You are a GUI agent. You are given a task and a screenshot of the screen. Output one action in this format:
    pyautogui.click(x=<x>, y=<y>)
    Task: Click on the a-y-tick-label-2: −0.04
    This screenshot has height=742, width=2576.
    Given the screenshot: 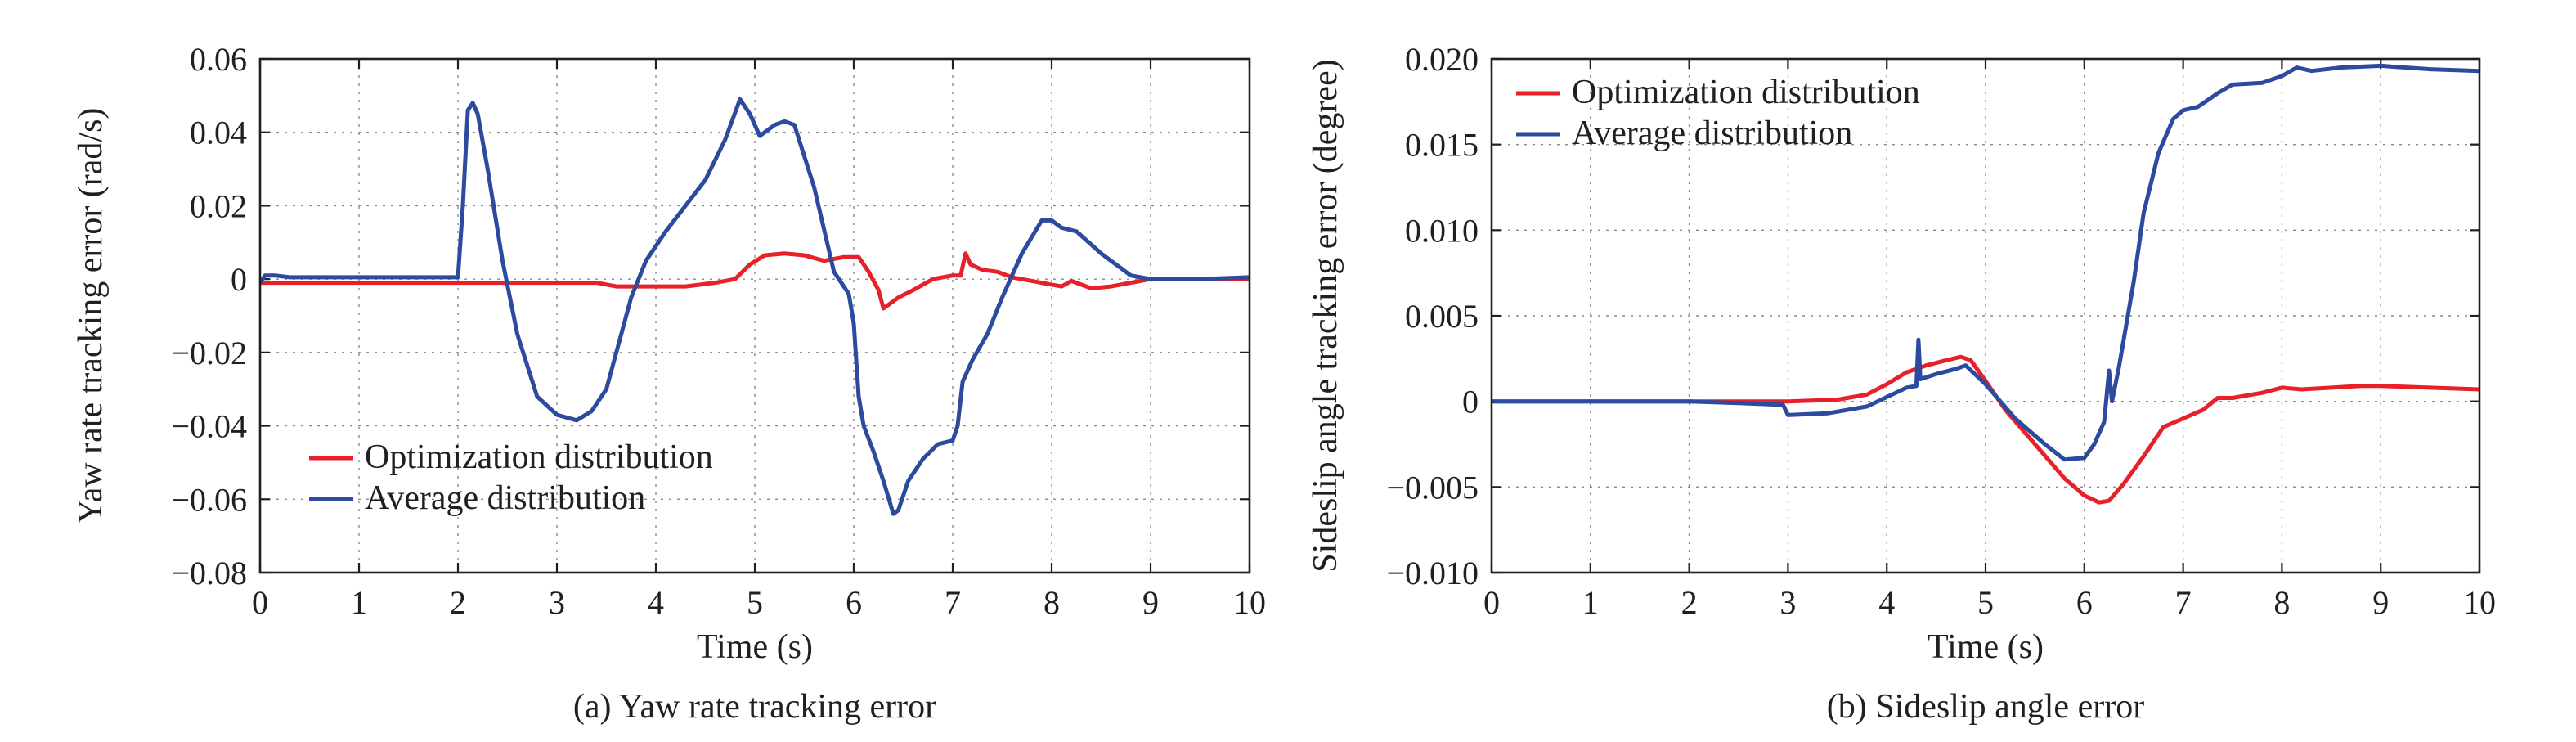 What is the action you would take?
    pyautogui.click(x=209, y=426)
    